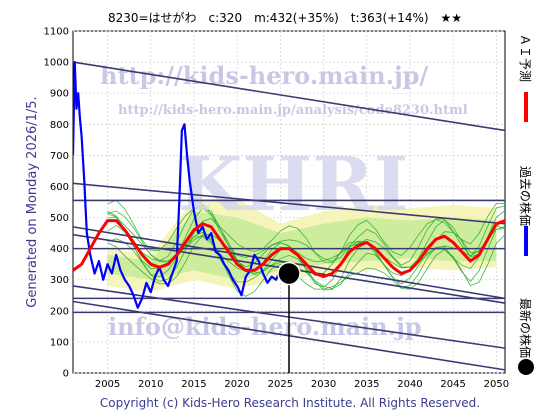 This screenshot has width=560, height=420. What do you see at coordinates (409, 384) in the screenshot?
I see `x-tick-label: 2040` at bounding box center [409, 384].